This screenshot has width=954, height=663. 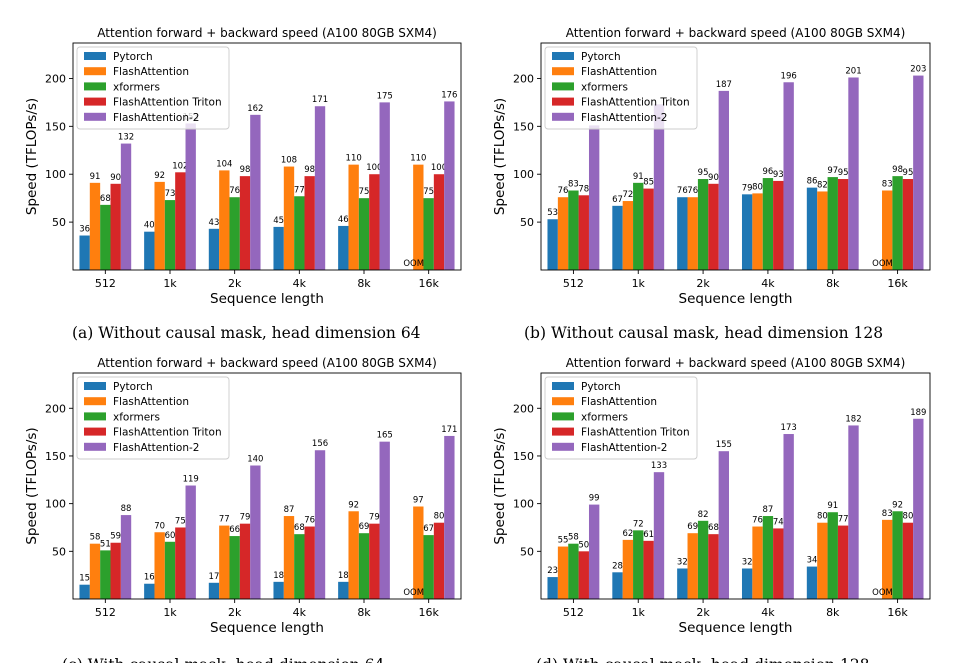 What do you see at coordinates (724, 85) in the screenshot?
I see `data-label: 187` at bounding box center [724, 85].